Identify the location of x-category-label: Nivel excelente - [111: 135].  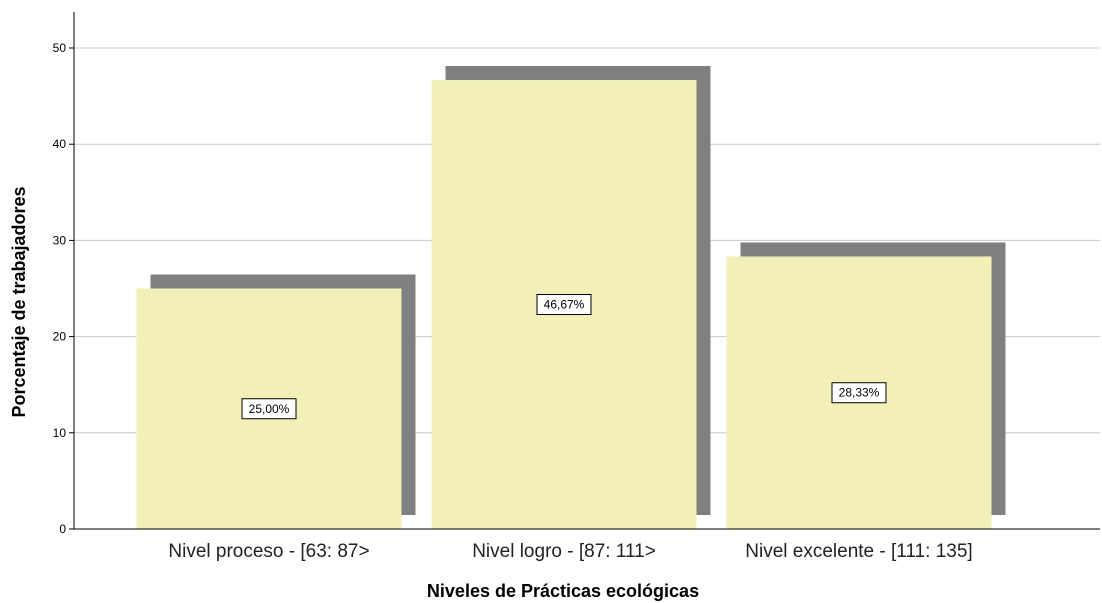
(858, 551).